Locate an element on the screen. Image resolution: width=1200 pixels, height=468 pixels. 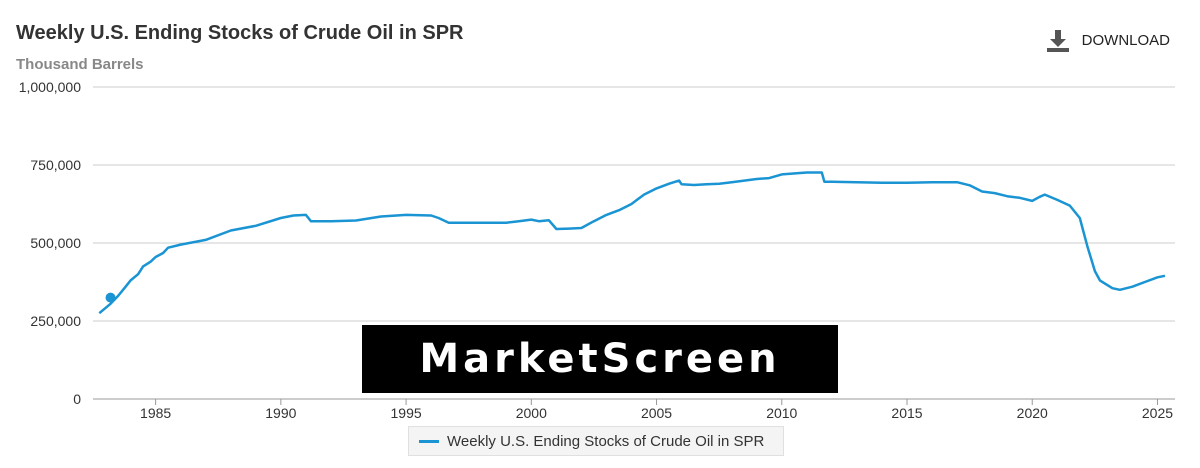
y-tick-label: 750,000 is located at coordinates (55, 165).